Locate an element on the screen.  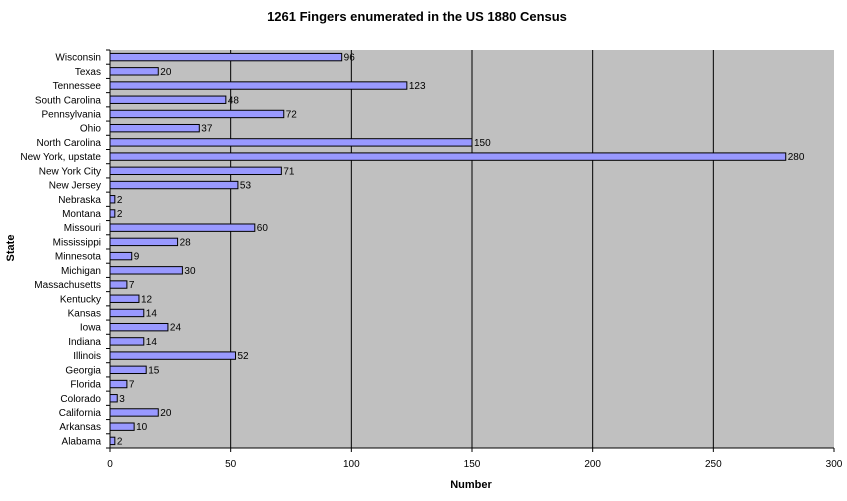
data-label: 123 is located at coordinates (417, 86).